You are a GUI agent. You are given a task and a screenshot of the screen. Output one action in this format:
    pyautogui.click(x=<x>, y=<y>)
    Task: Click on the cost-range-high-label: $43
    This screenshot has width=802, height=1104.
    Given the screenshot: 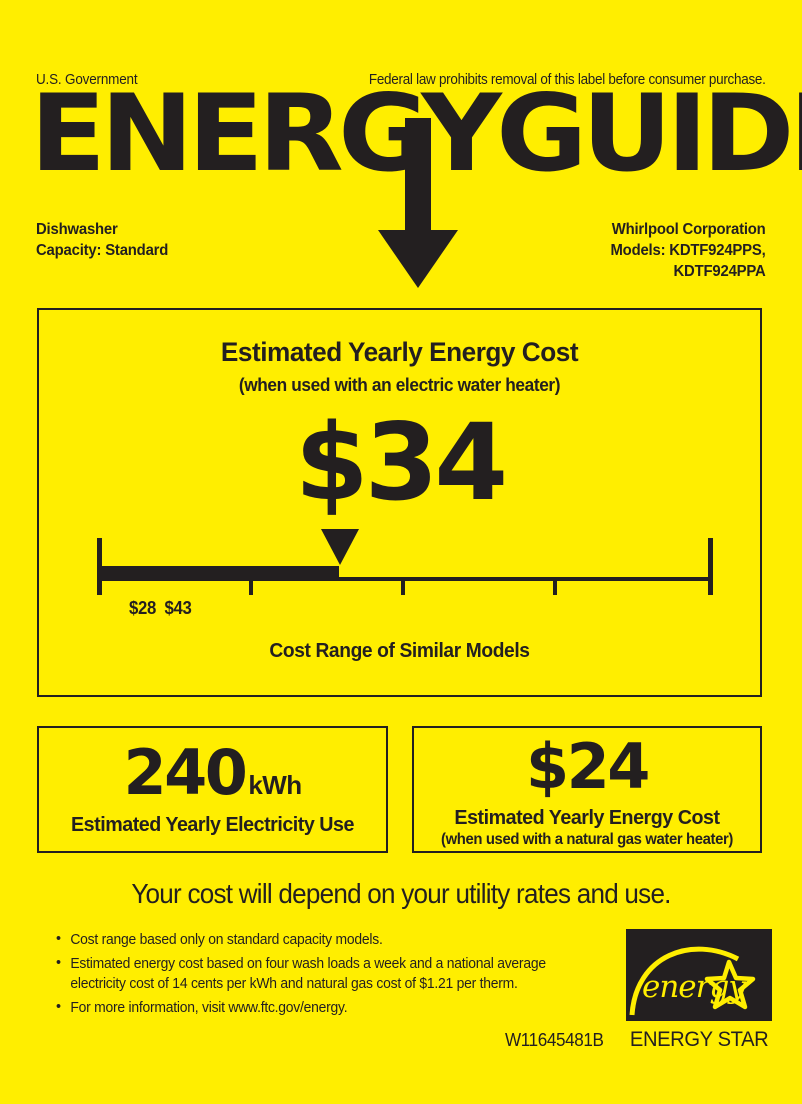 What is the action you would take?
    pyautogui.click(x=178, y=608)
    